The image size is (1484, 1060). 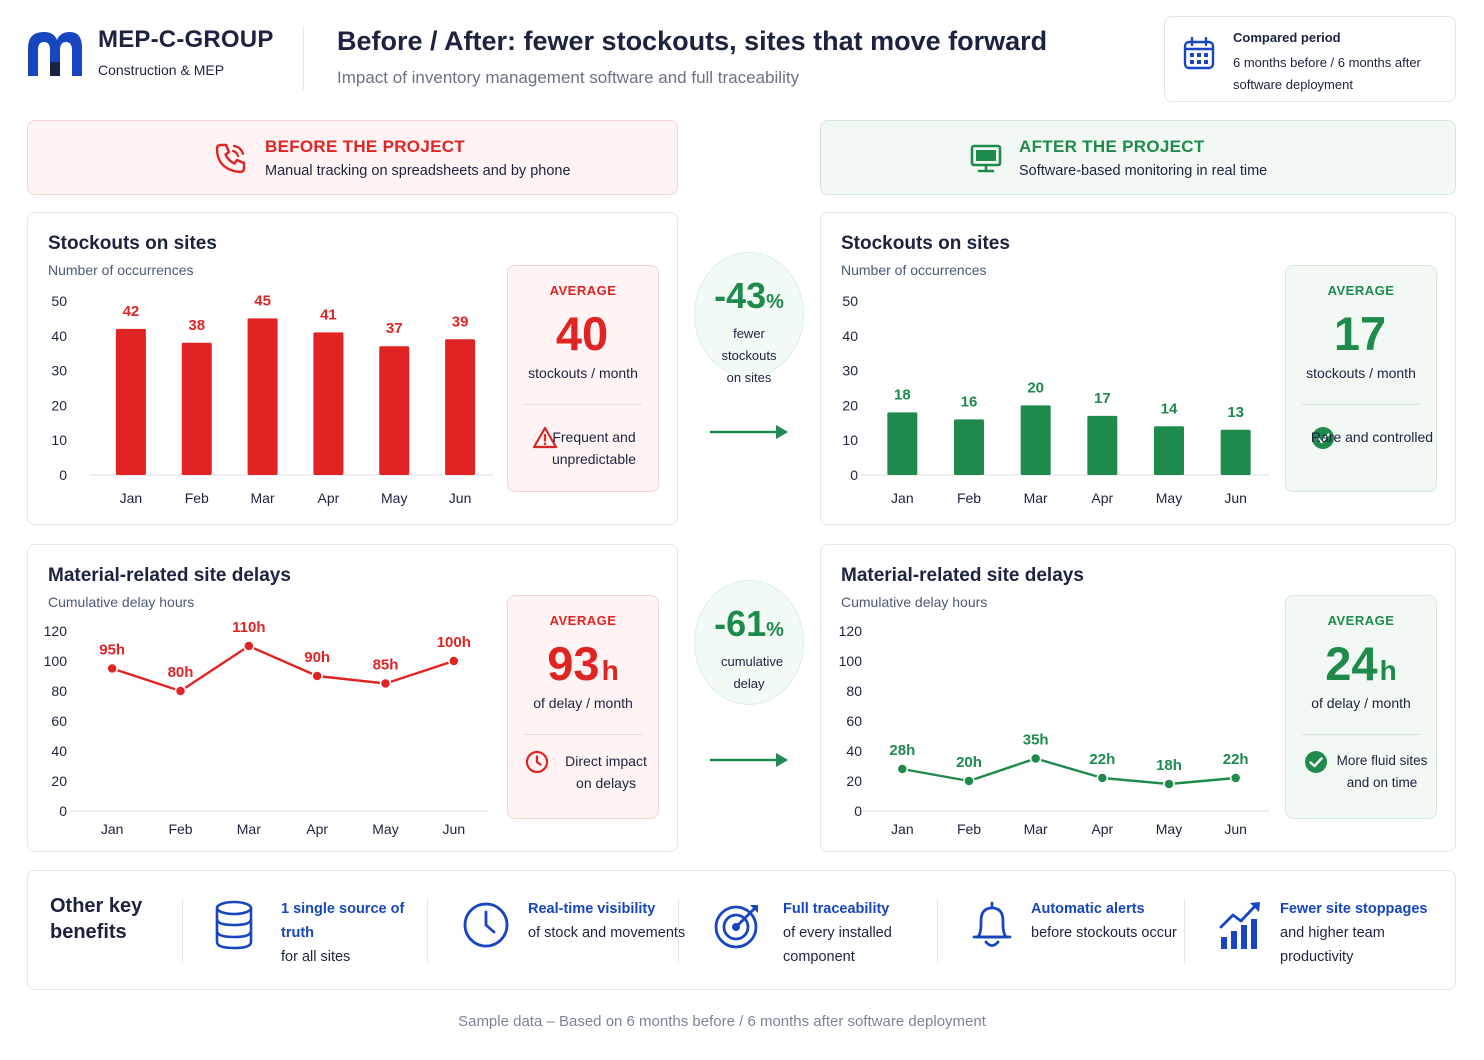 What do you see at coordinates (59, 336) in the screenshot?
I see `y-tick-label: 40` at bounding box center [59, 336].